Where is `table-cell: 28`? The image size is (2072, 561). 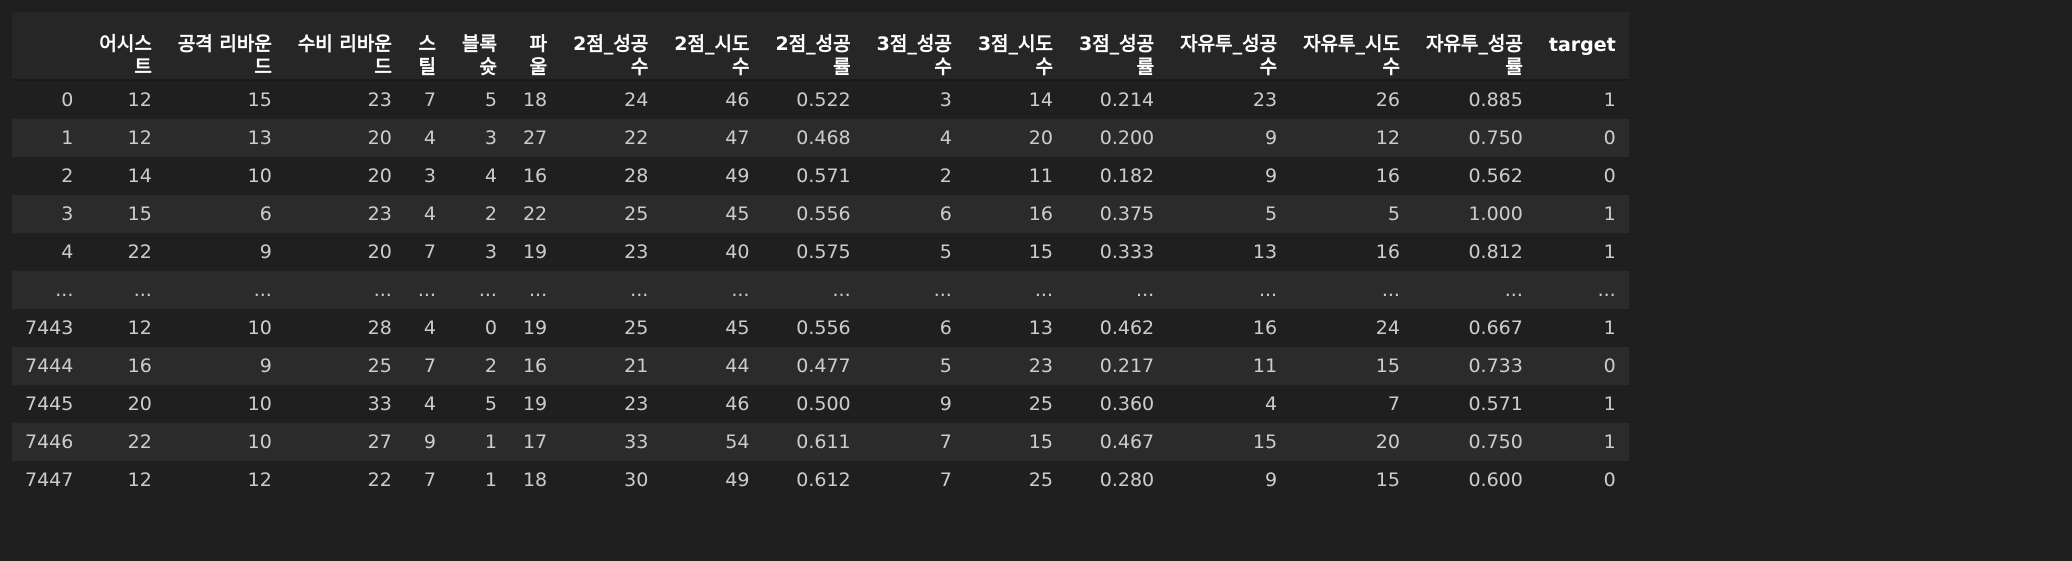 table-cell: 28 is located at coordinates (344, 328).